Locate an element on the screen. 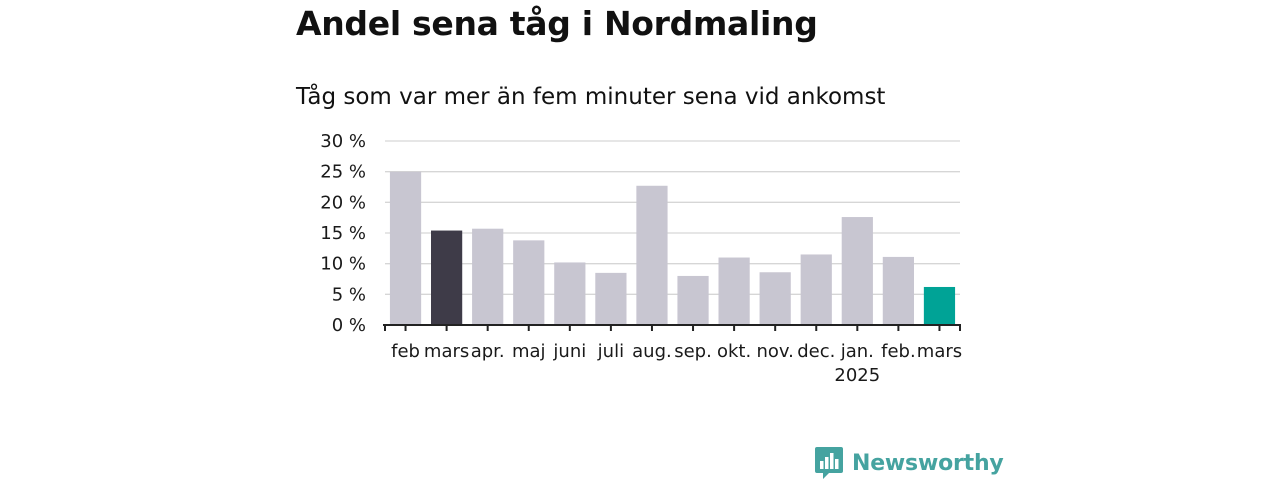  y-tick-label: 15 % is located at coordinates (343, 233).